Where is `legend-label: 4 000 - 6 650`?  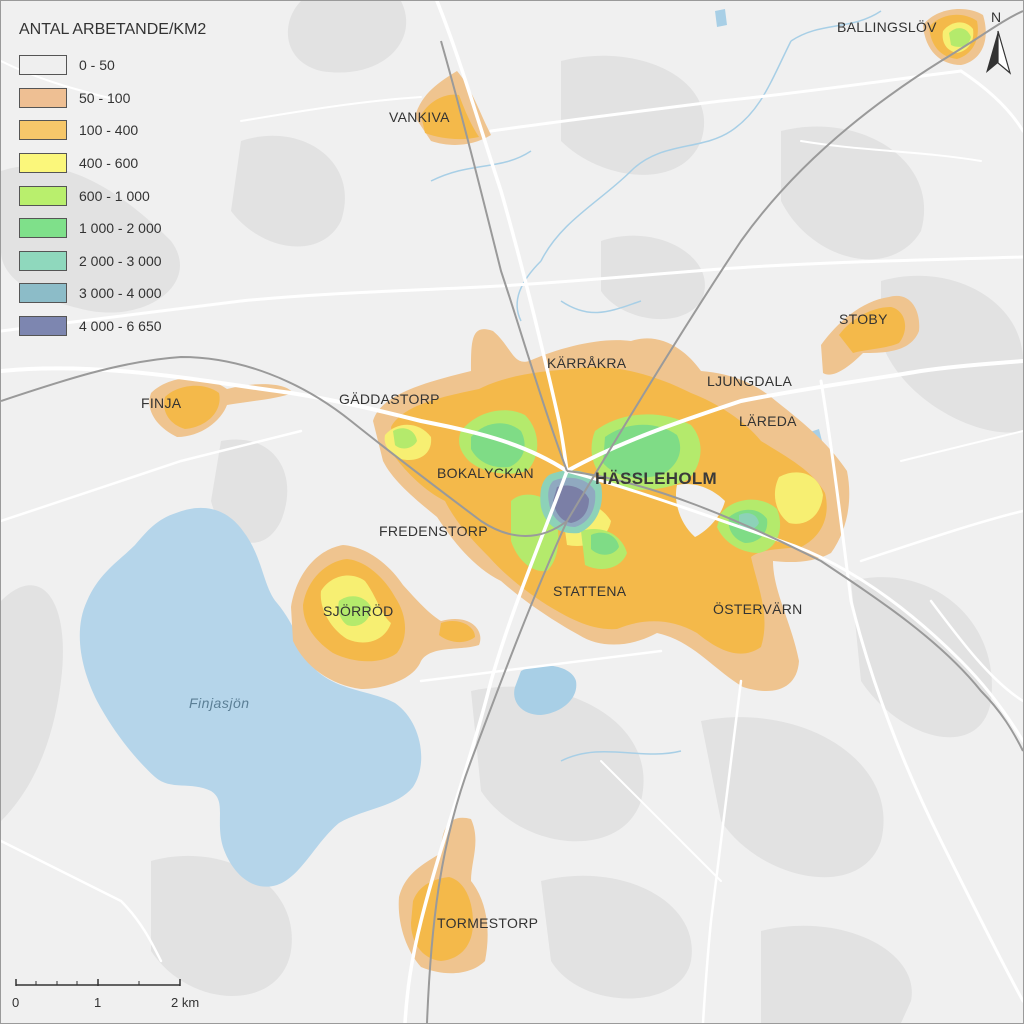 legend-label: 4 000 - 6 650 is located at coordinates (120, 326).